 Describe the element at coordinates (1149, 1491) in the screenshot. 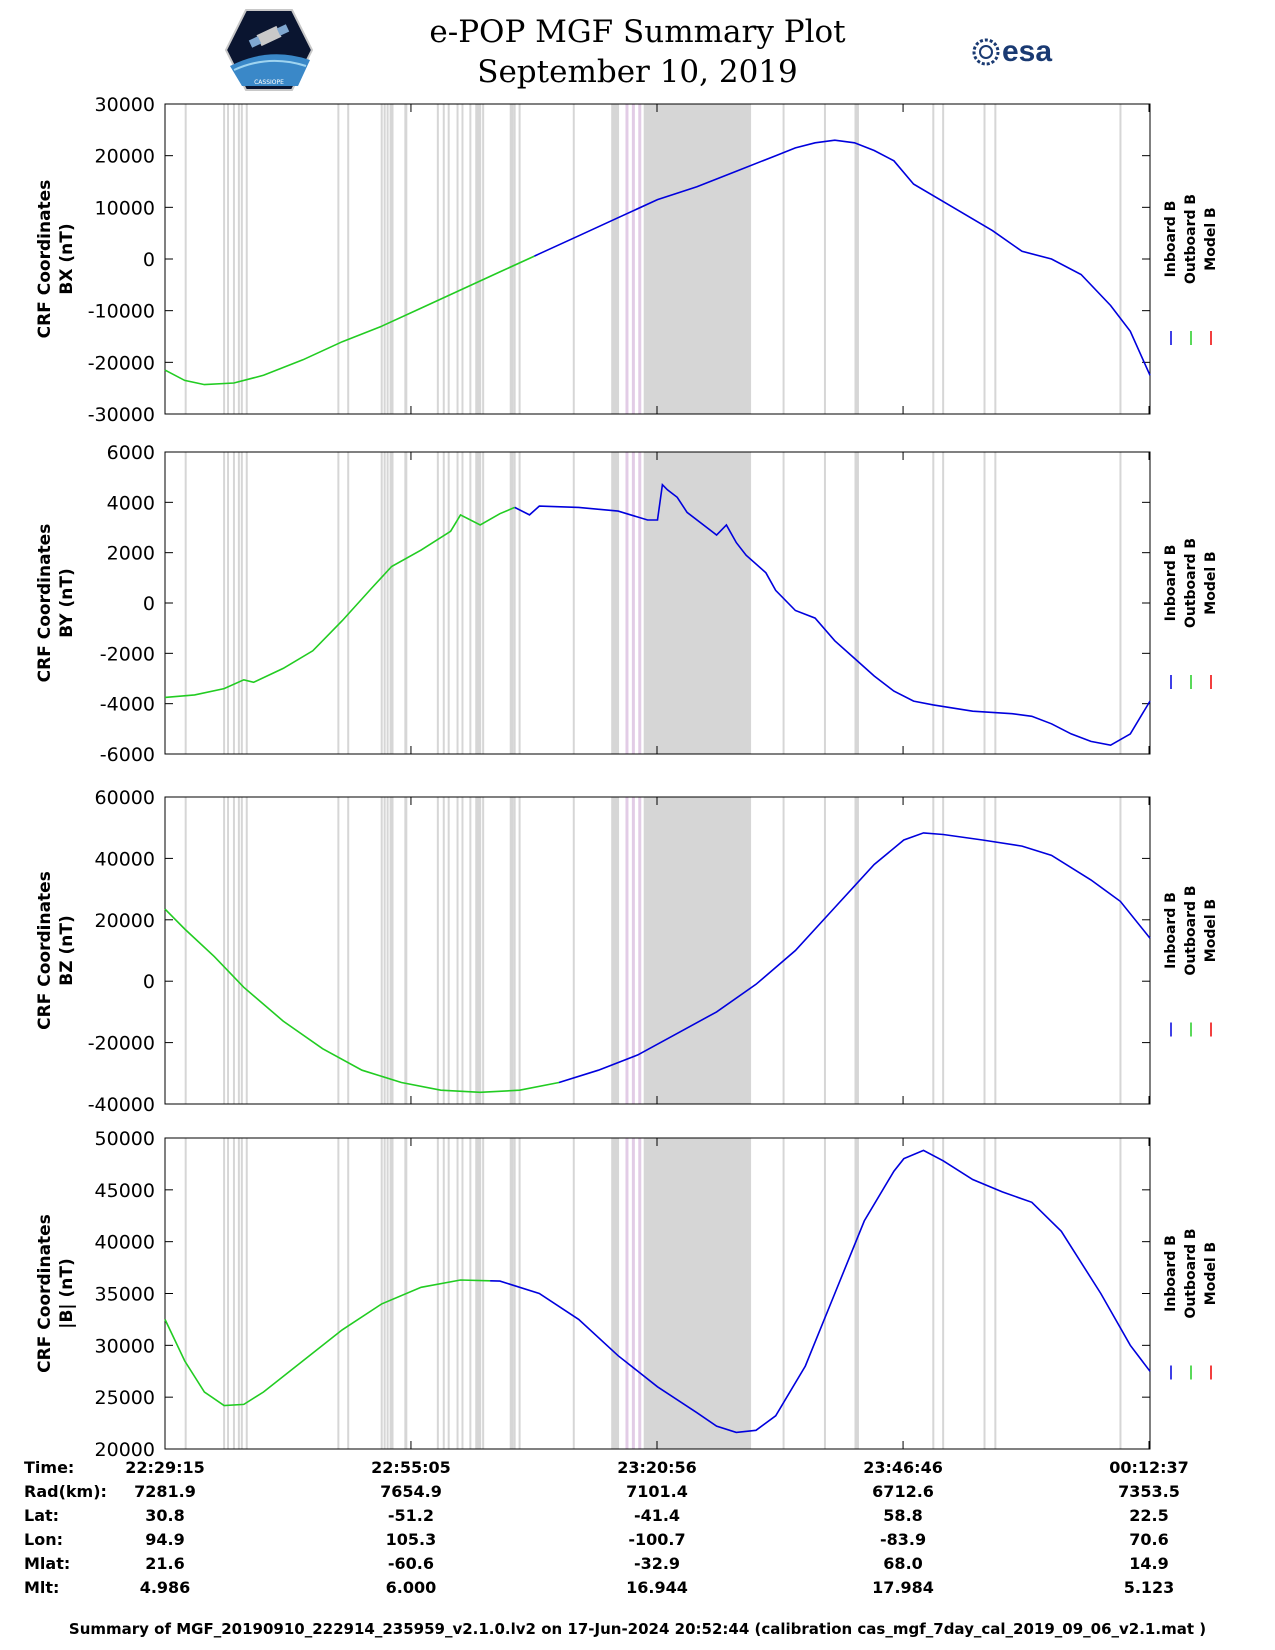

I see `ephemeris-value: 7353.5` at that location.